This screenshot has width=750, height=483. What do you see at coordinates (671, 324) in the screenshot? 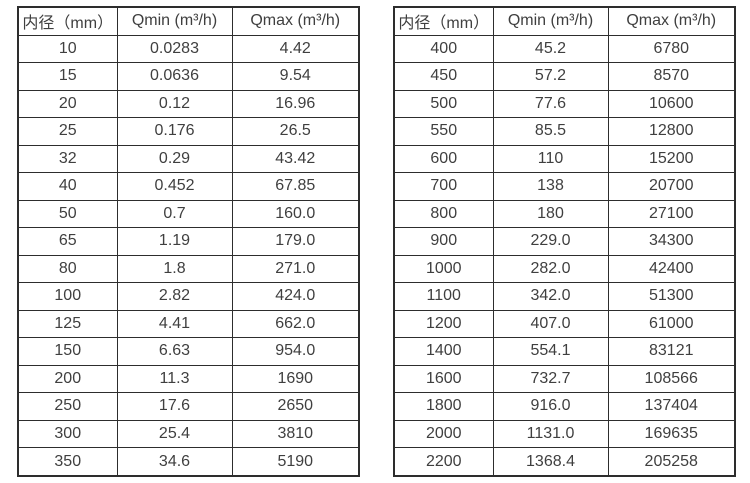
I see `table-cell: 61000` at bounding box center [671, 324].